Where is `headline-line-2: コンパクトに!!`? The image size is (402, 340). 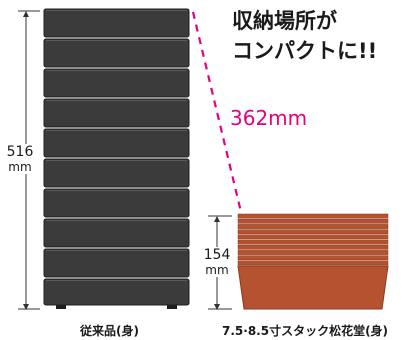
headline-line-2: コンパクトに!! is located at coordinates (305, 51).